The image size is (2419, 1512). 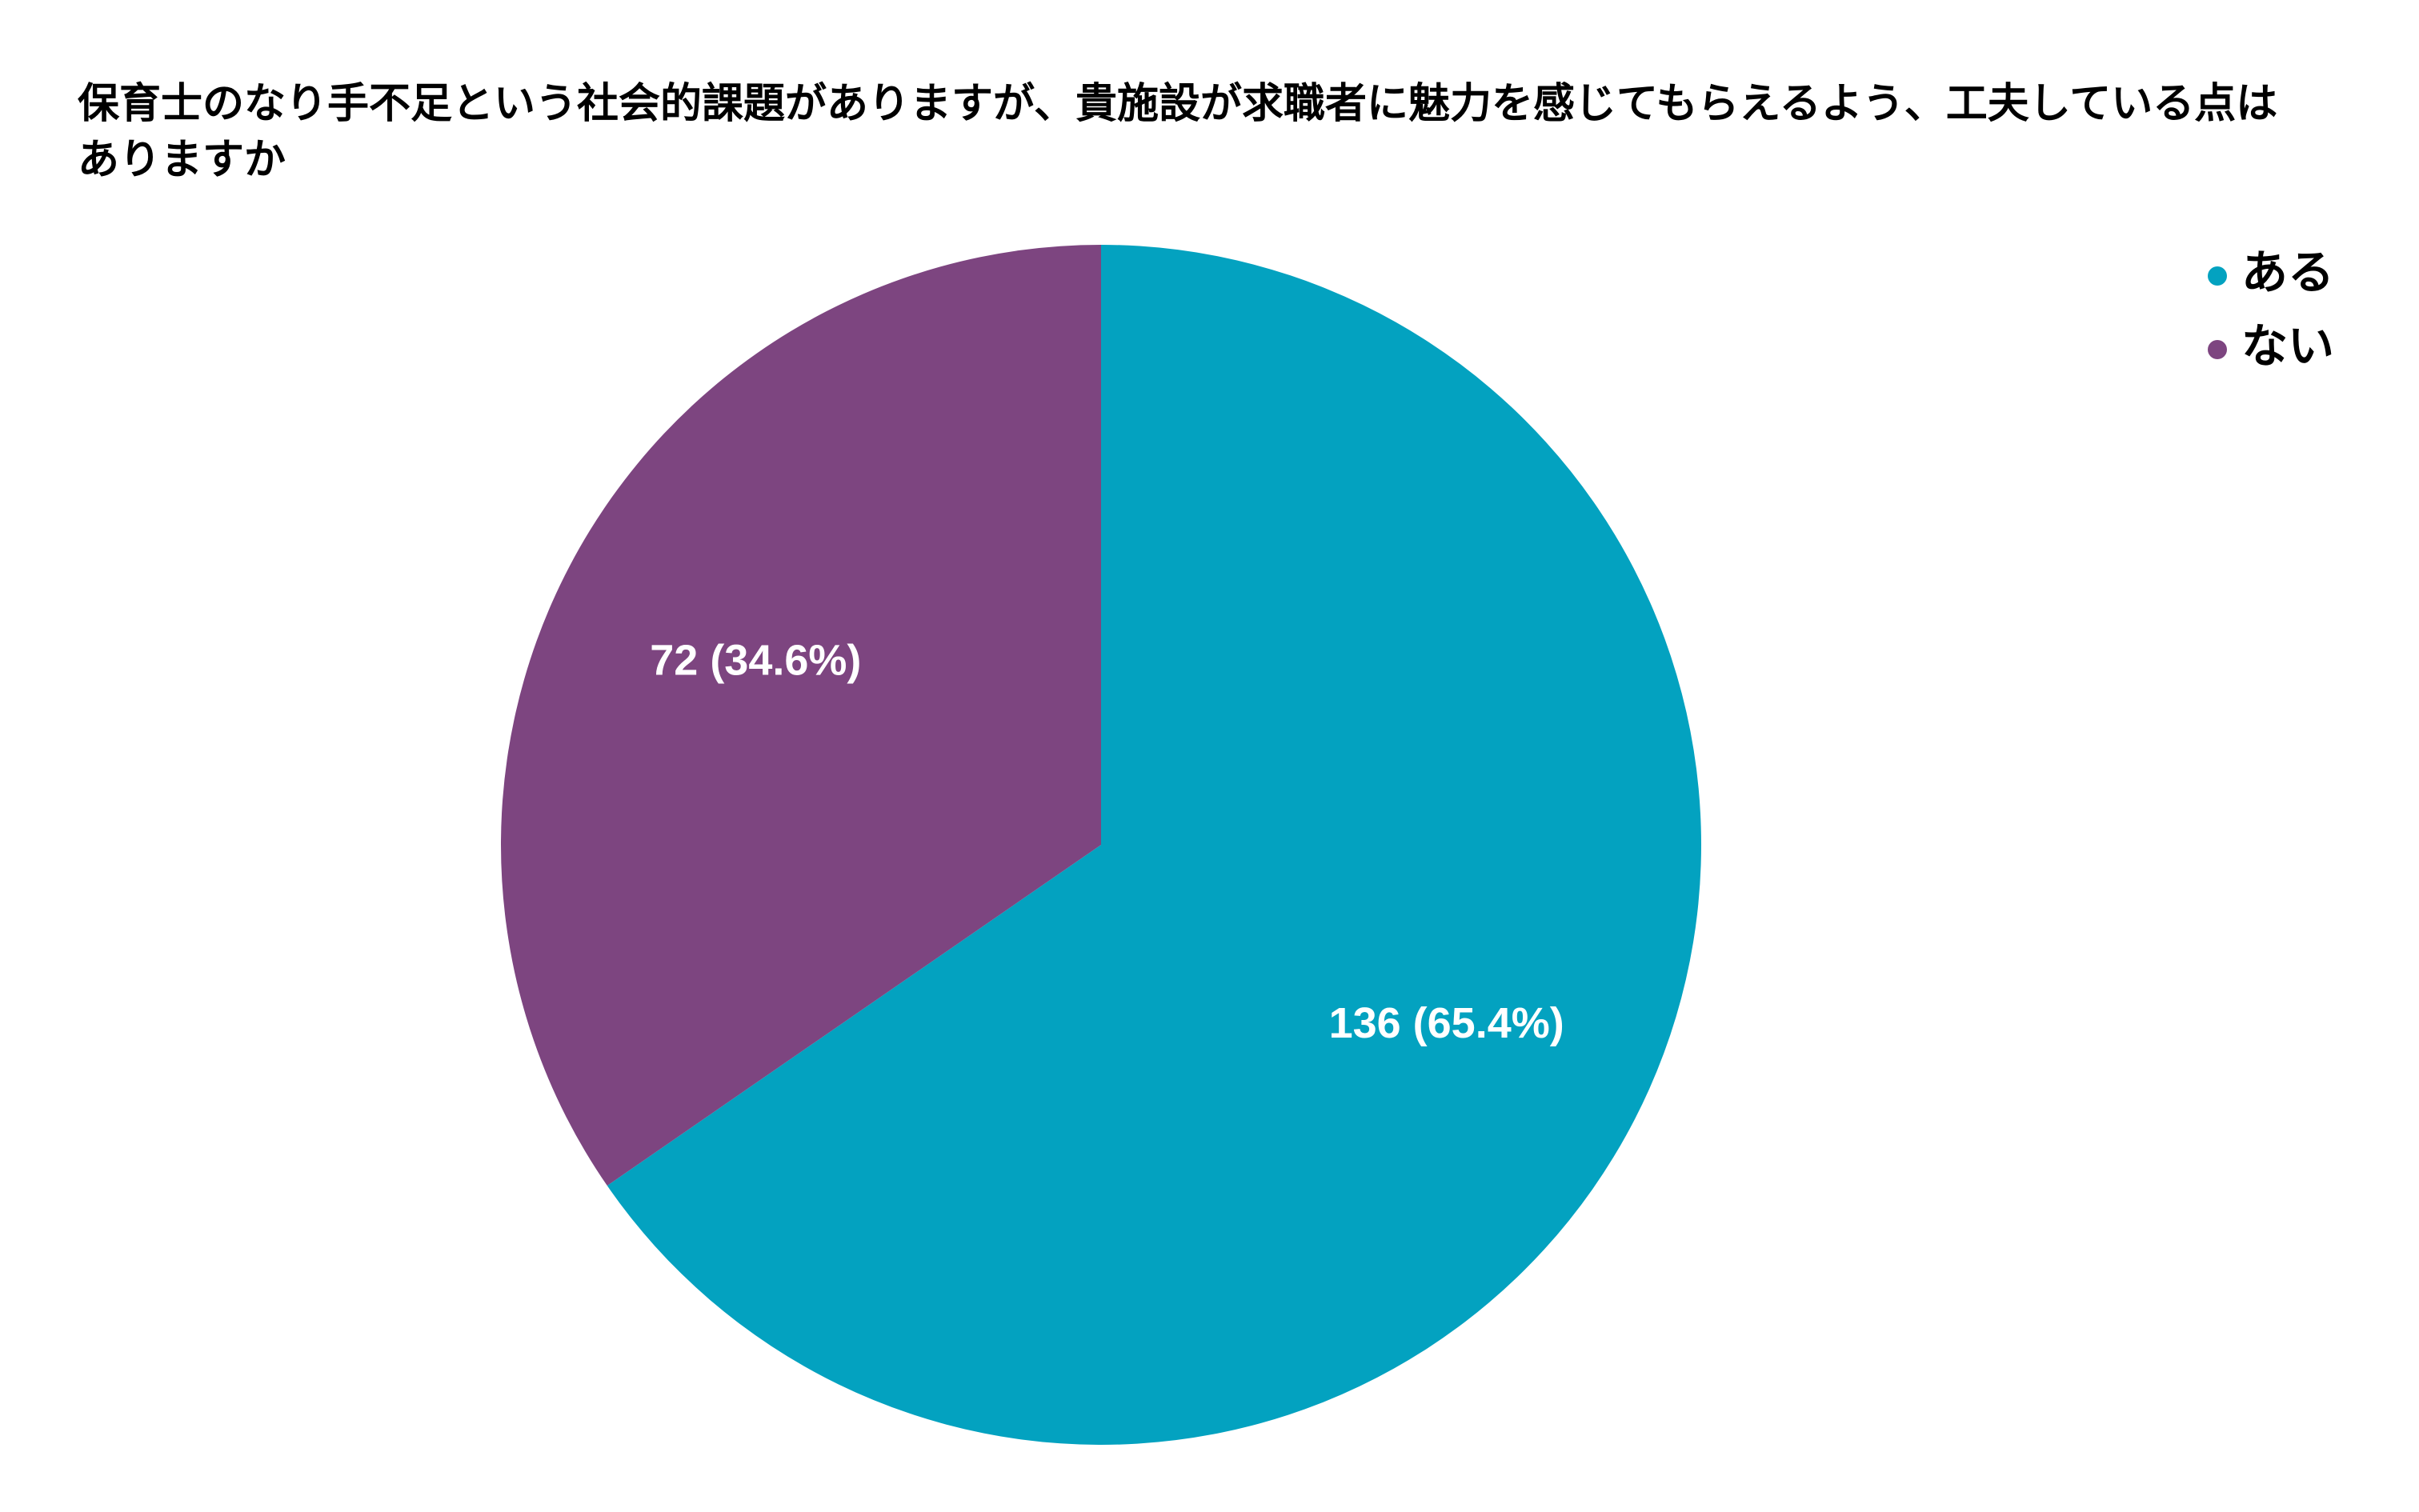 I want to click on legend-label: ある, so click(x=2287, y=272).